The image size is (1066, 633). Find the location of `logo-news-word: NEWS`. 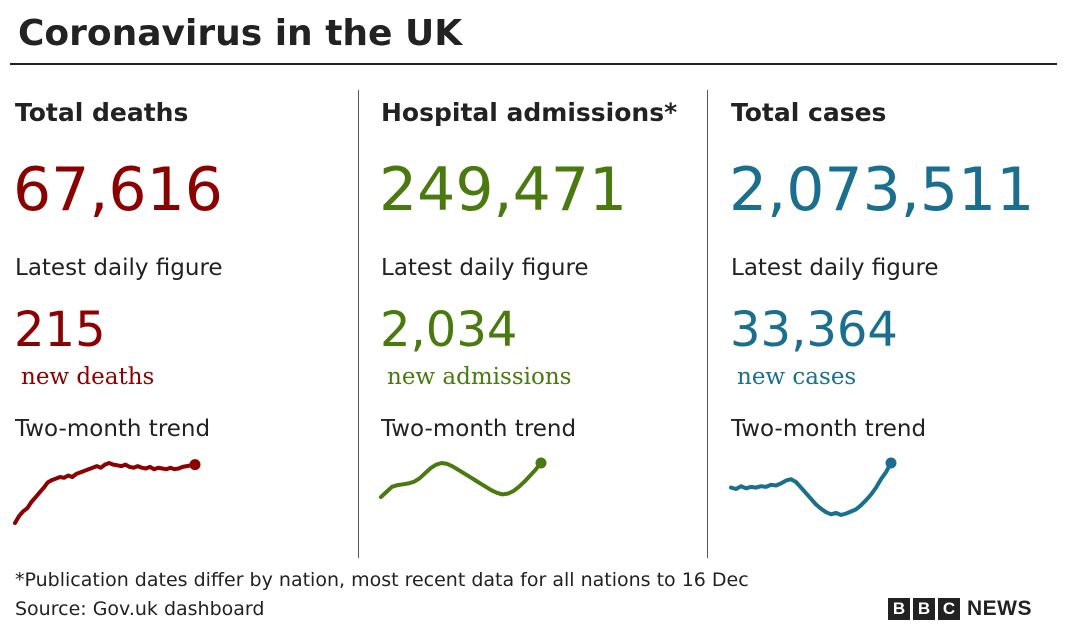

logo-news-word: NEWS is located at coordinates (999, 608).